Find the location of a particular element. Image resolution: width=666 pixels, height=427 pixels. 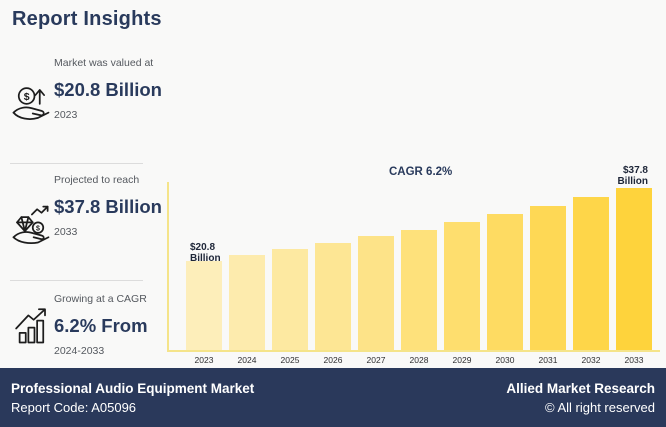

bar-2028 is located at coordinates (419, 290).